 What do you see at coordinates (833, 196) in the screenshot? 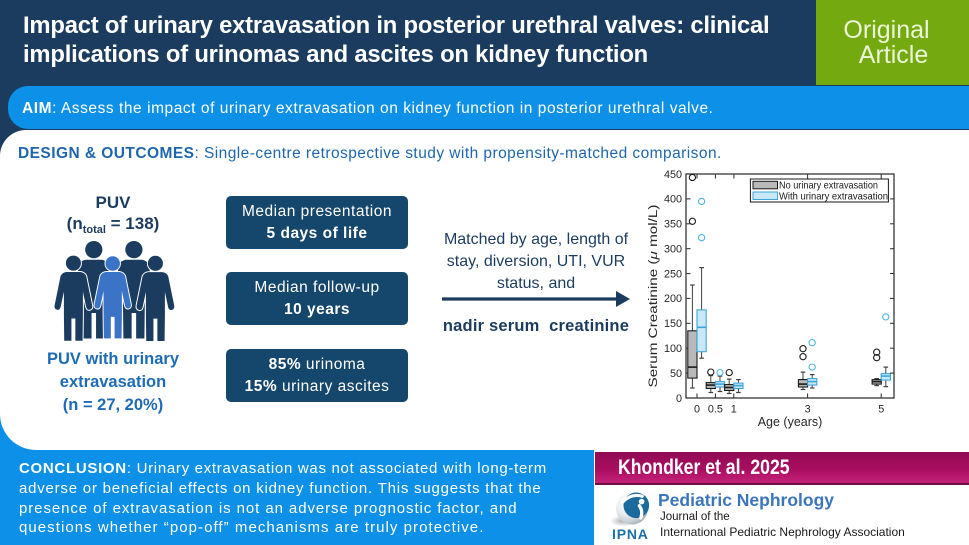
I see `svg-text: With urinary extravasation` at bounding box center [833, 196].